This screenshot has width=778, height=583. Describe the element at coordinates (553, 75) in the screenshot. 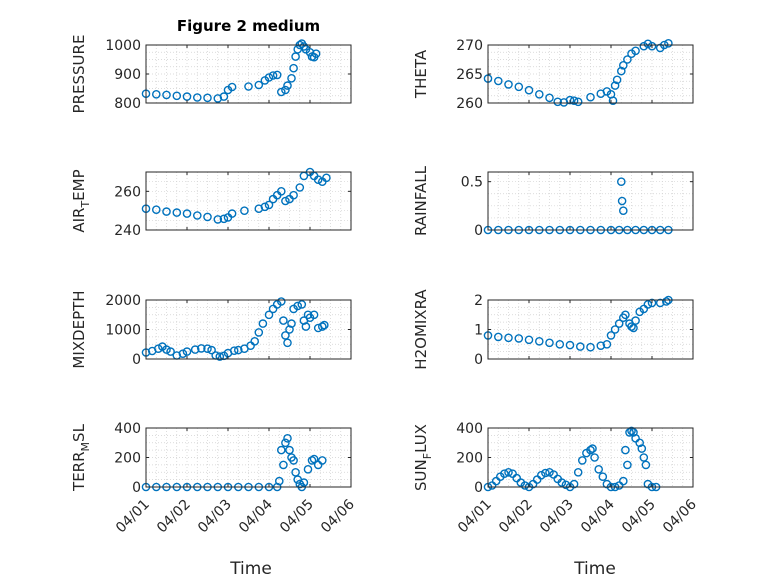

I see `subplot-2: 260 265 270 THETA` at that location.